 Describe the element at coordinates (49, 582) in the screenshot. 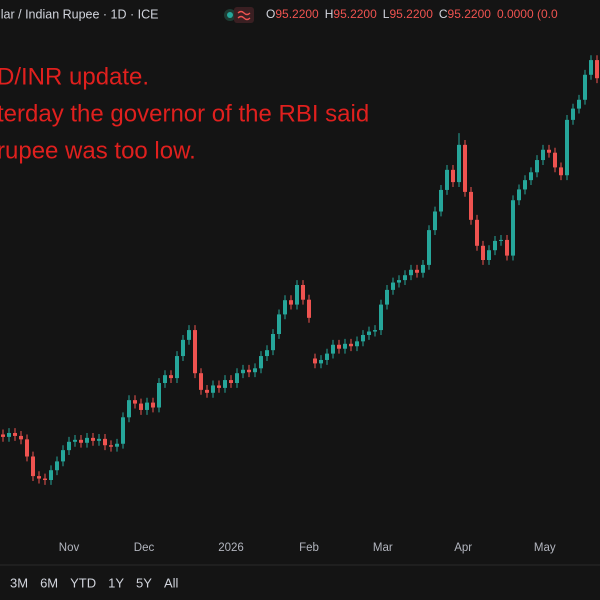

I see `range-button: 6M` at that location.